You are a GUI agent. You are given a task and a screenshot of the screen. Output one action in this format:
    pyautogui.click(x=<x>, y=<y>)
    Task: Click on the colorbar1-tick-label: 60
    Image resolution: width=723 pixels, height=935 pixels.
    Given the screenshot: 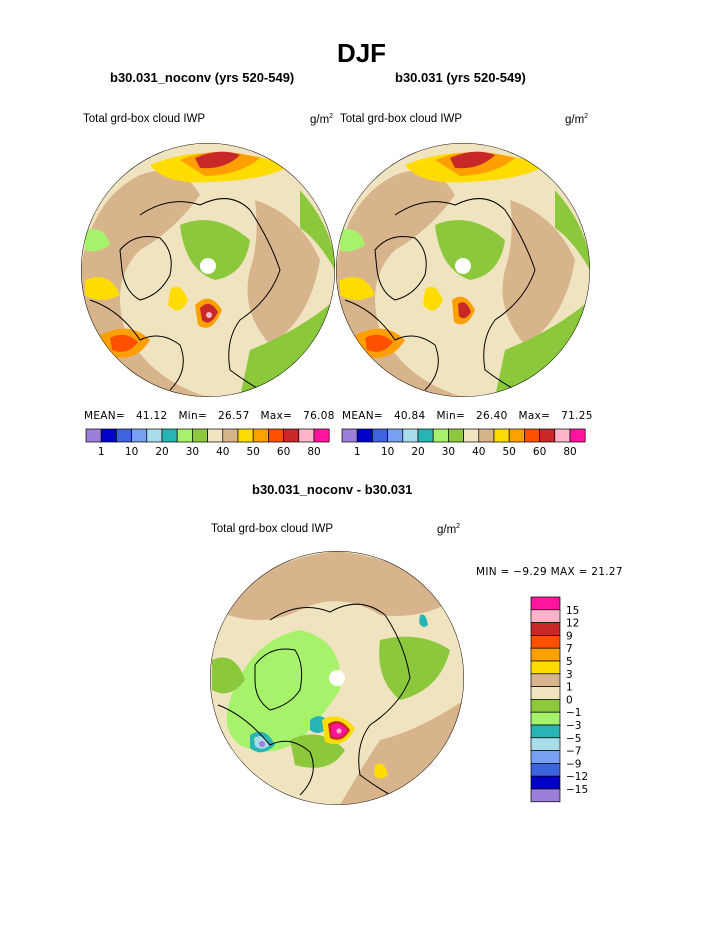 What is the action you would take?
    pyautogui.click(x=283, y=452)
    